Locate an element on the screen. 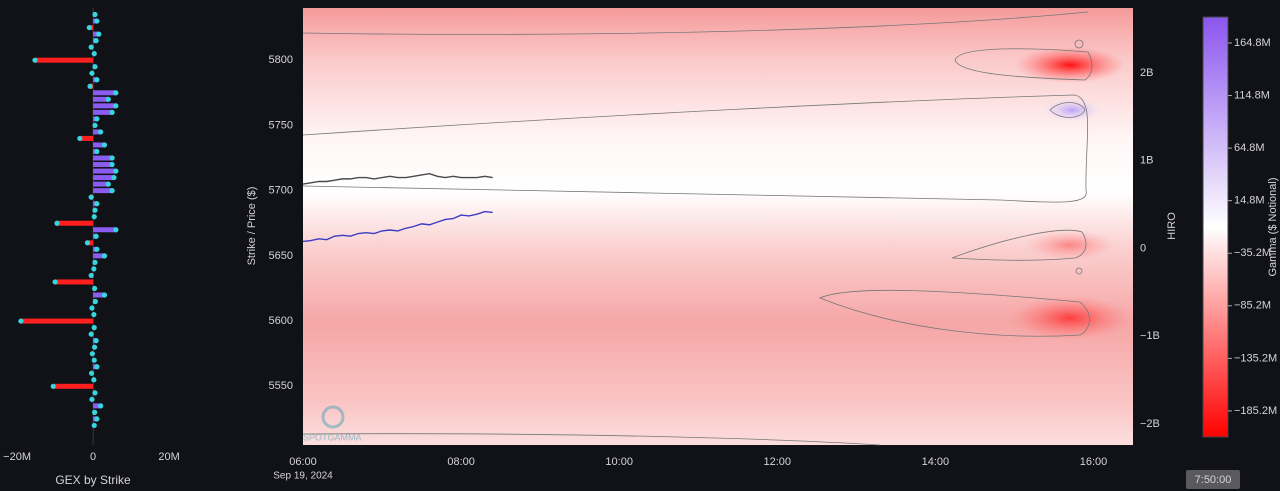 This screenshot has width=1280, height=491. x-tick-label: 14:00 is located at coordinates (936, 462).